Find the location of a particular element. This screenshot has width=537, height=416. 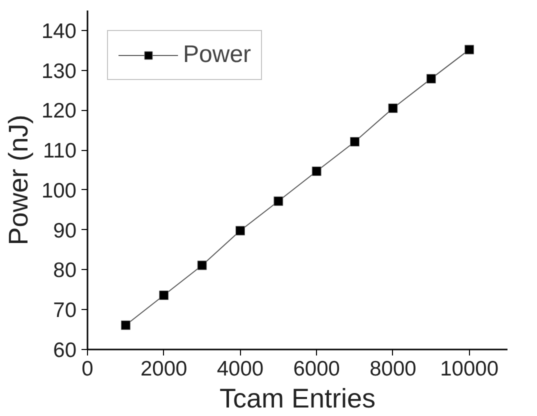

x-tick-label: 0 is located at coordinates (88, 369).